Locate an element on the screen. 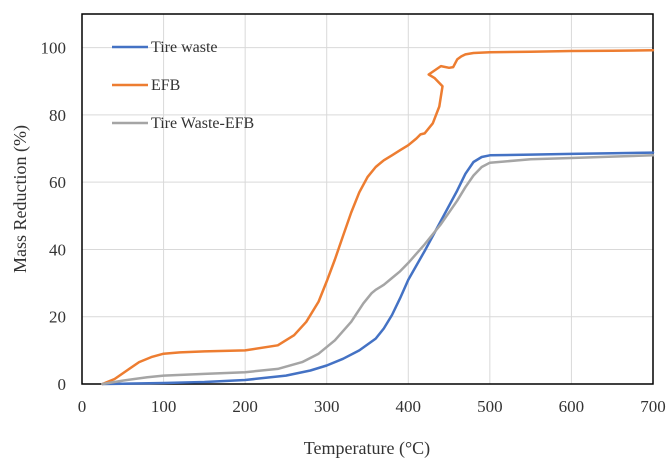 The height and width of the screenshot is (459, 670). x-tick-label: 200 is located at coordinates (245, 406).